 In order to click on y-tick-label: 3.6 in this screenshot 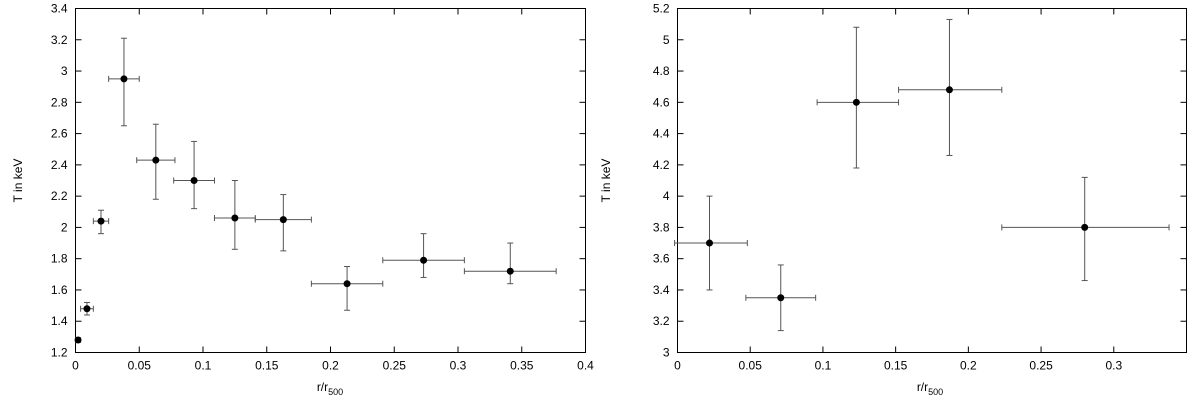, I will do `click(661, 259)`.